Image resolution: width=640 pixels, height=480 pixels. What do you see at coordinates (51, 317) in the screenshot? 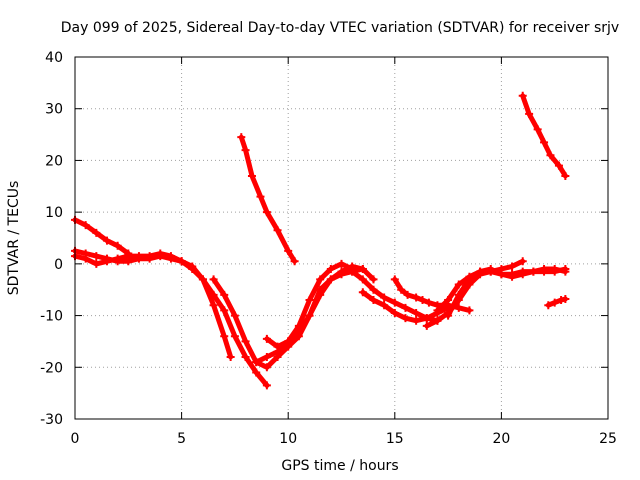
I see `y-tick-label: -10` at bounding box center [51, 317].